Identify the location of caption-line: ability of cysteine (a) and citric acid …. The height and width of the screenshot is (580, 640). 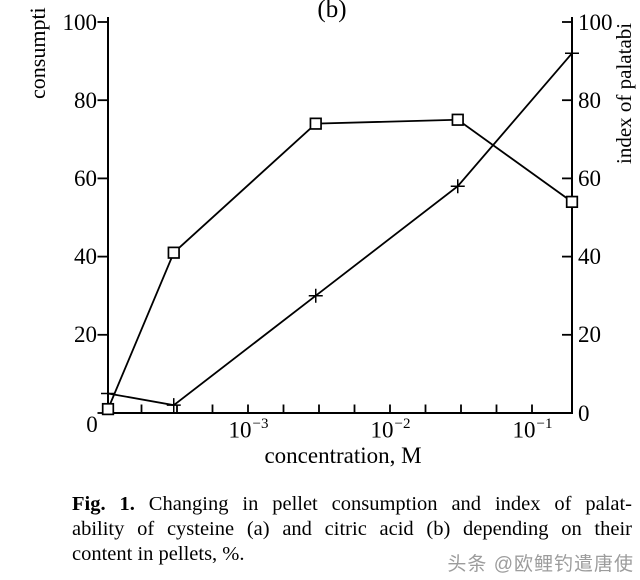
(352, 529).